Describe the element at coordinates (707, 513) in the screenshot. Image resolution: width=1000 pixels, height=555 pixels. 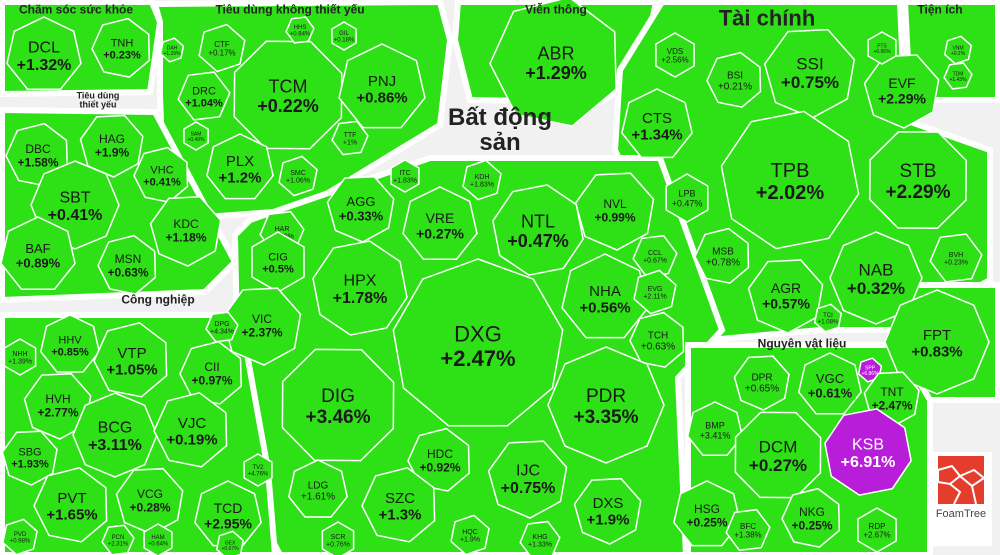
I see `treemap-tile-hsg: HSG+0.25%` at that location.